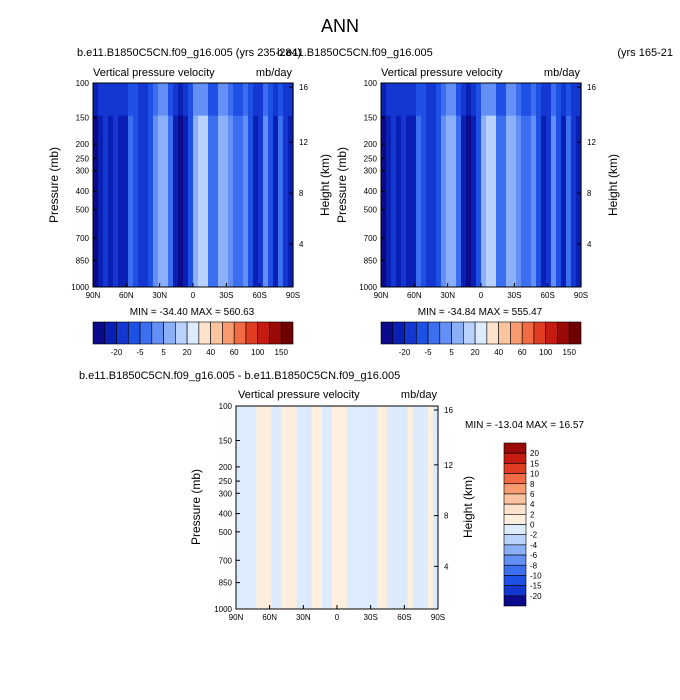 The height and width of the screenshot is (700, 680). What do you see at coordinates (468, 507) in the screenshot?
I see `panel-3-ylabel-right: Height (km)` at bounding box center [468, 507].